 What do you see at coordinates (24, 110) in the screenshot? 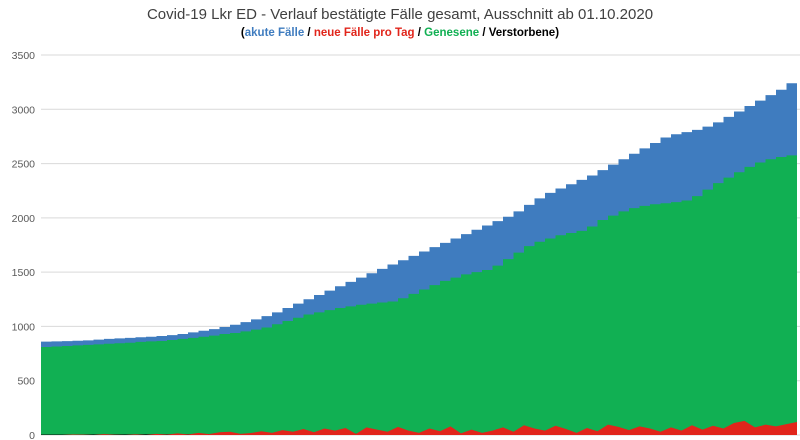
I see `y-tick-label: 3000` at bounding box center [24, 110].